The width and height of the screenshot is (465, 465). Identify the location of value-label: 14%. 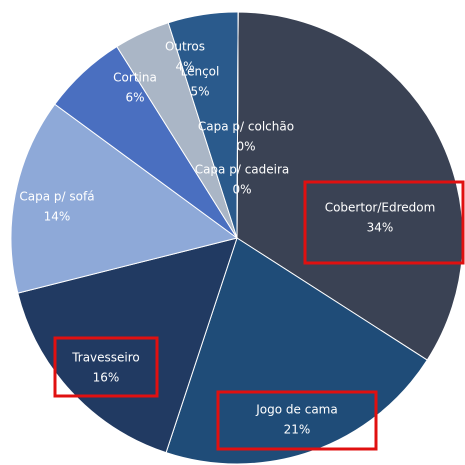
(57, 217).